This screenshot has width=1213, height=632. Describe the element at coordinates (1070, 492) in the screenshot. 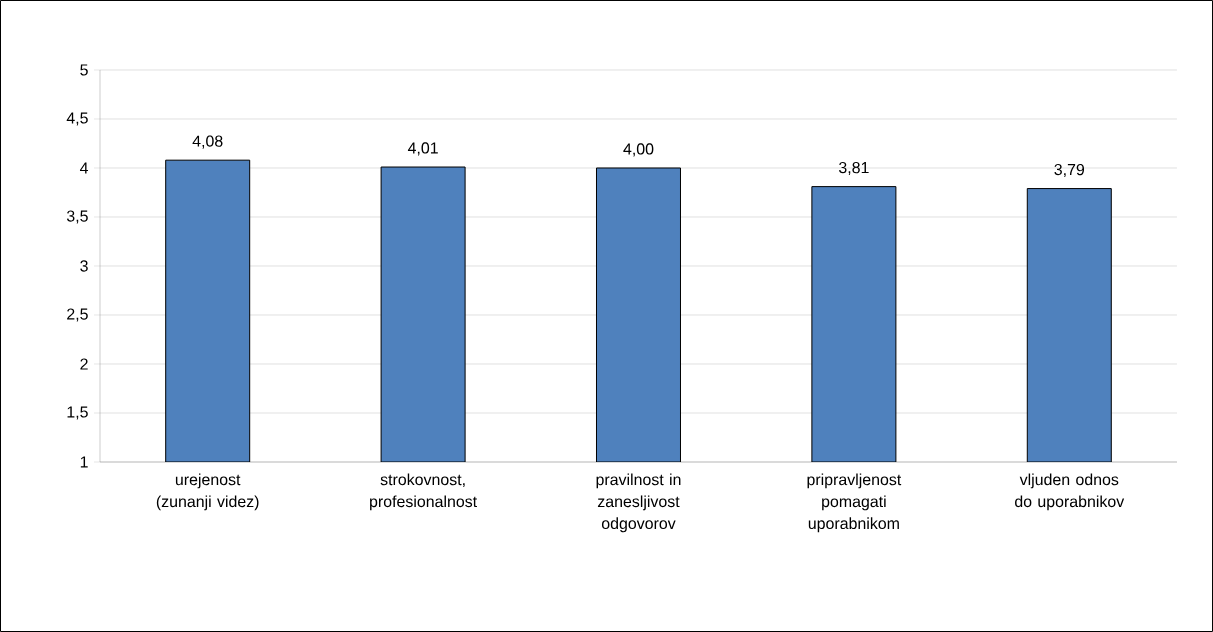

I see `x-tick-label: vljuden odnos do uporabnikov` at that location.